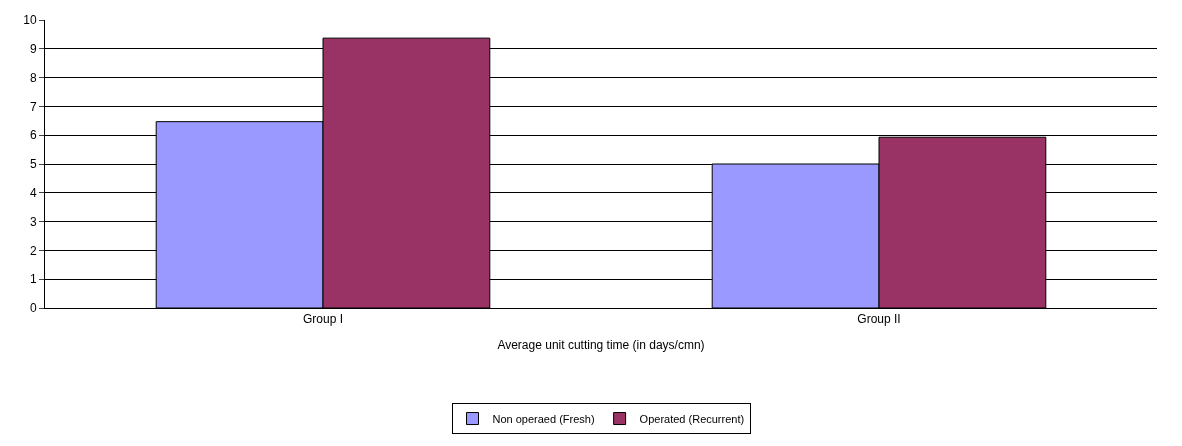 The width and height of the screenshot is (1182, 446). Describe the element at coordinates (601, 345) in the screenshot. I see `x-axis-title: Average unit cutting time (in days/cmn)` at that location.